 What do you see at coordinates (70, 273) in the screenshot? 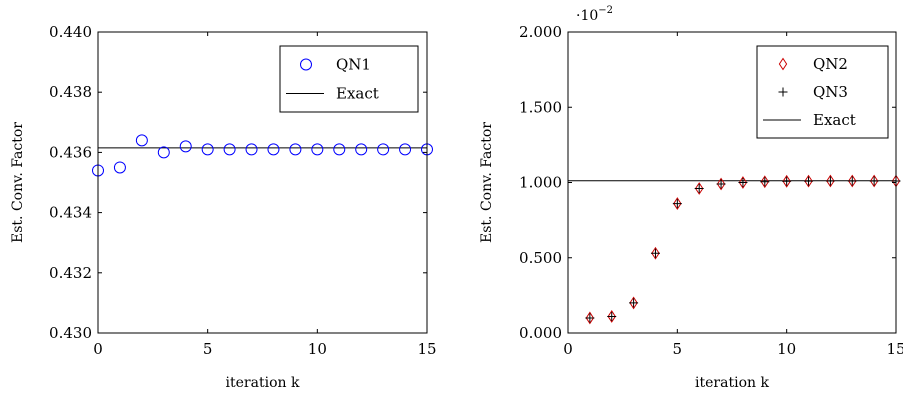
I see `y-tick-label: 0.432` at bounding box center [70, 273].